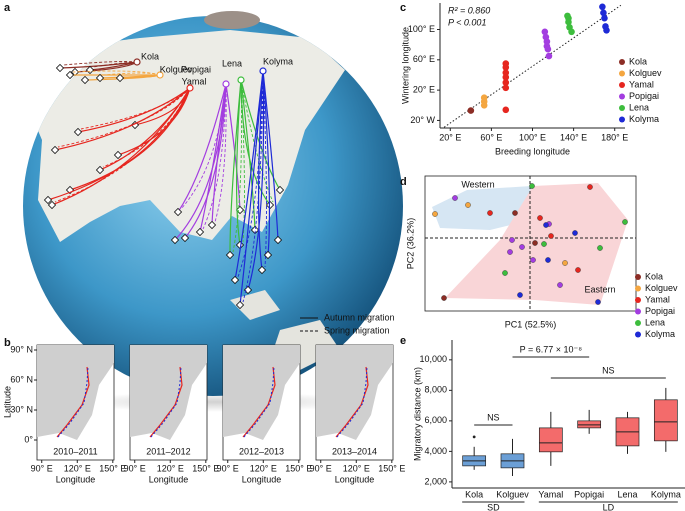 Image resolution: width=685 pixels, height=511 pixels. I want to click on x-tick-label: Kola, so click(474, 494).